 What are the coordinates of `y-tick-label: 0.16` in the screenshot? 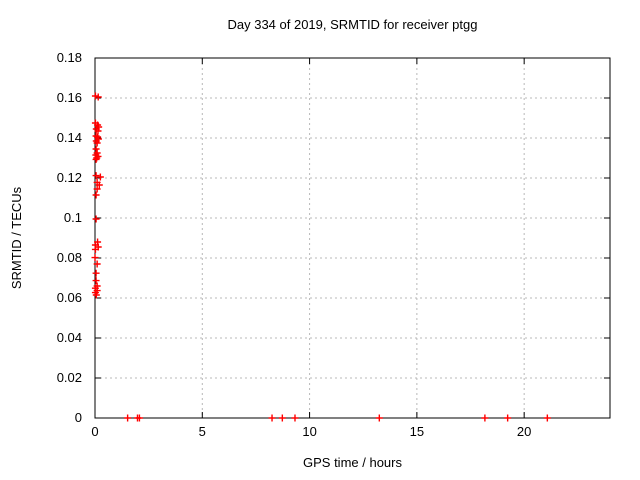 It's located at (69, 97).